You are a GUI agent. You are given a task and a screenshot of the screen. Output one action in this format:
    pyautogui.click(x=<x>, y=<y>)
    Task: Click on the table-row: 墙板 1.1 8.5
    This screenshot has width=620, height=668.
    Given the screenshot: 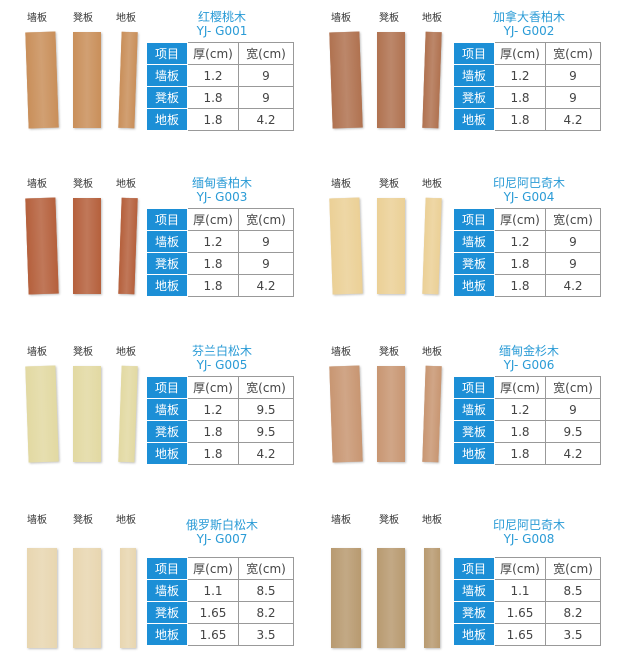 What is the action you would take?
    pyautogui.click(x=220, y=590)
    